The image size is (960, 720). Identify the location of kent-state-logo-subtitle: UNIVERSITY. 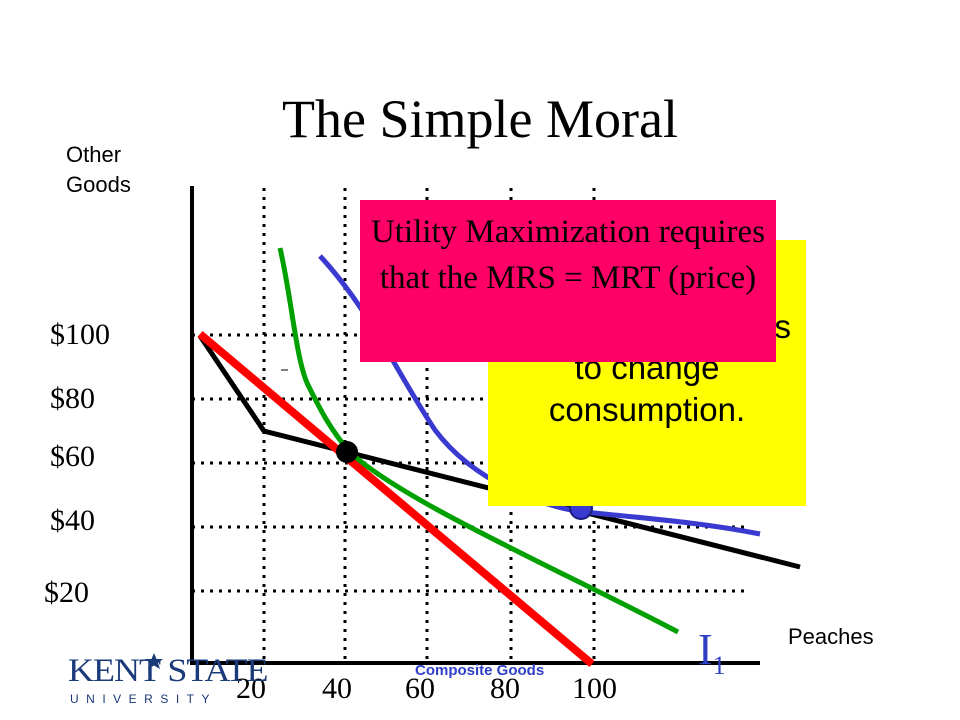
(144, 699).